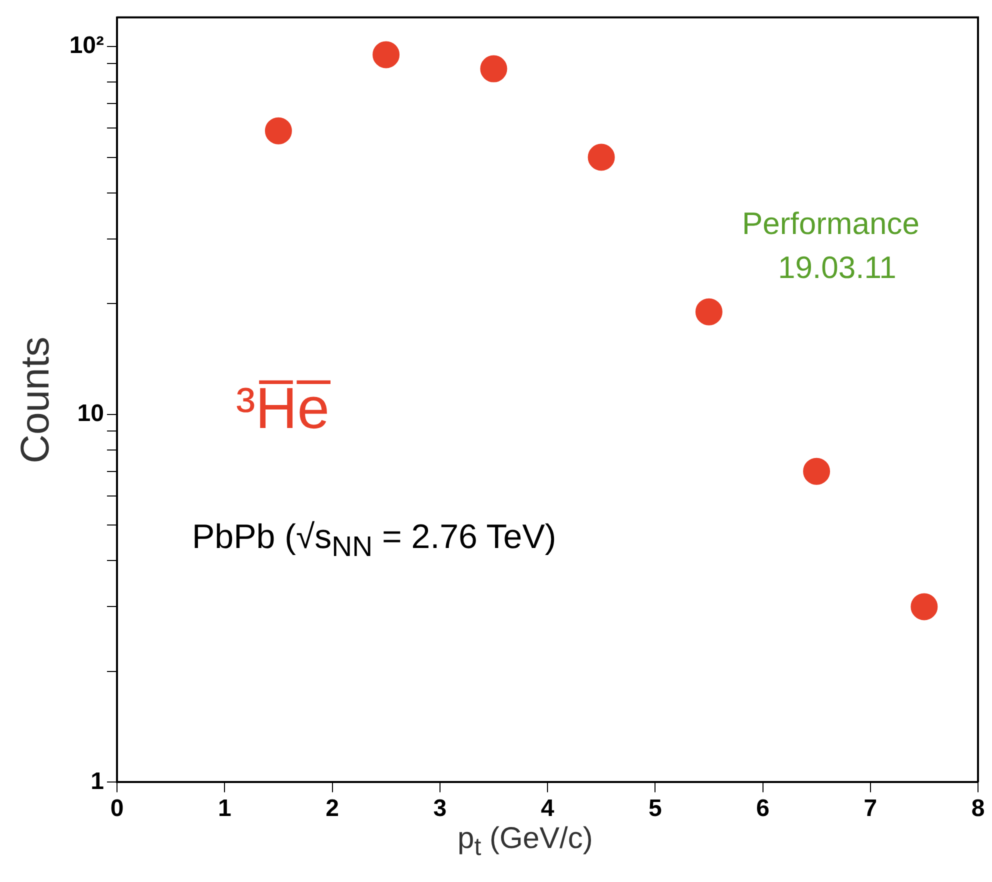 The width and height of the screenshot is (992, 882). What do you see at coordinates (440, 808) in the screenshot?
I see `x-tick-label: 3` at bounding box center [440, 808].